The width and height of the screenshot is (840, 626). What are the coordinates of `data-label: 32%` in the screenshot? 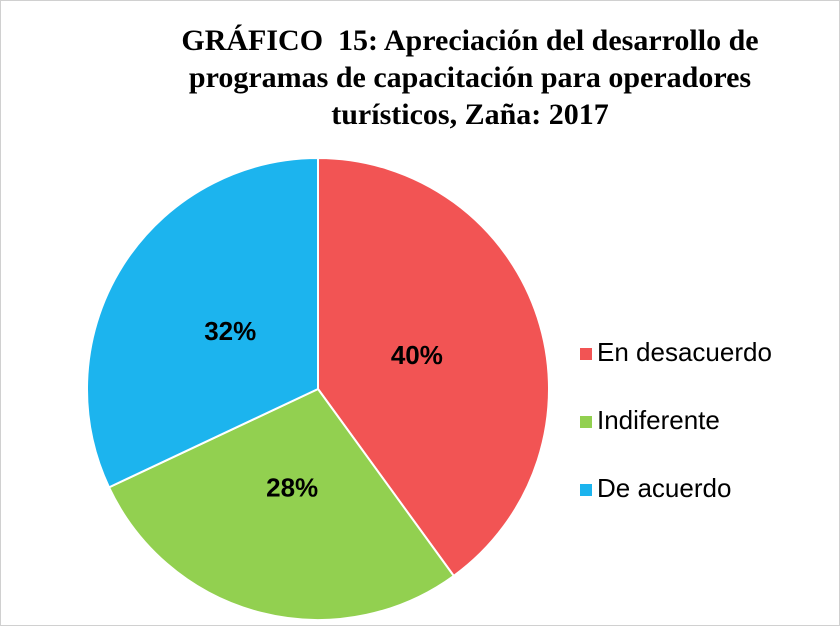 It's located at (230, 331).